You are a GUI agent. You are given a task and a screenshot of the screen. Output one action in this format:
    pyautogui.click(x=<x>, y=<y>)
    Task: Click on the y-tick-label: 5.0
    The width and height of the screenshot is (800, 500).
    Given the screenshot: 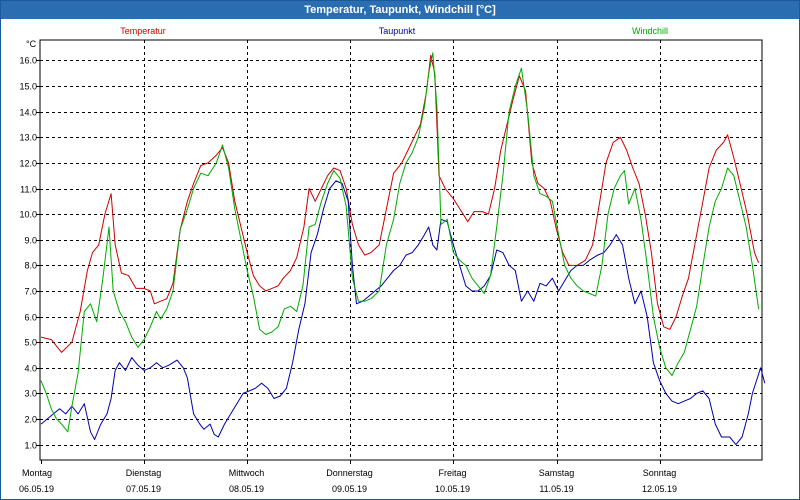 What is the action you would take?
    pyautogui.click(x=30, y=343)
    